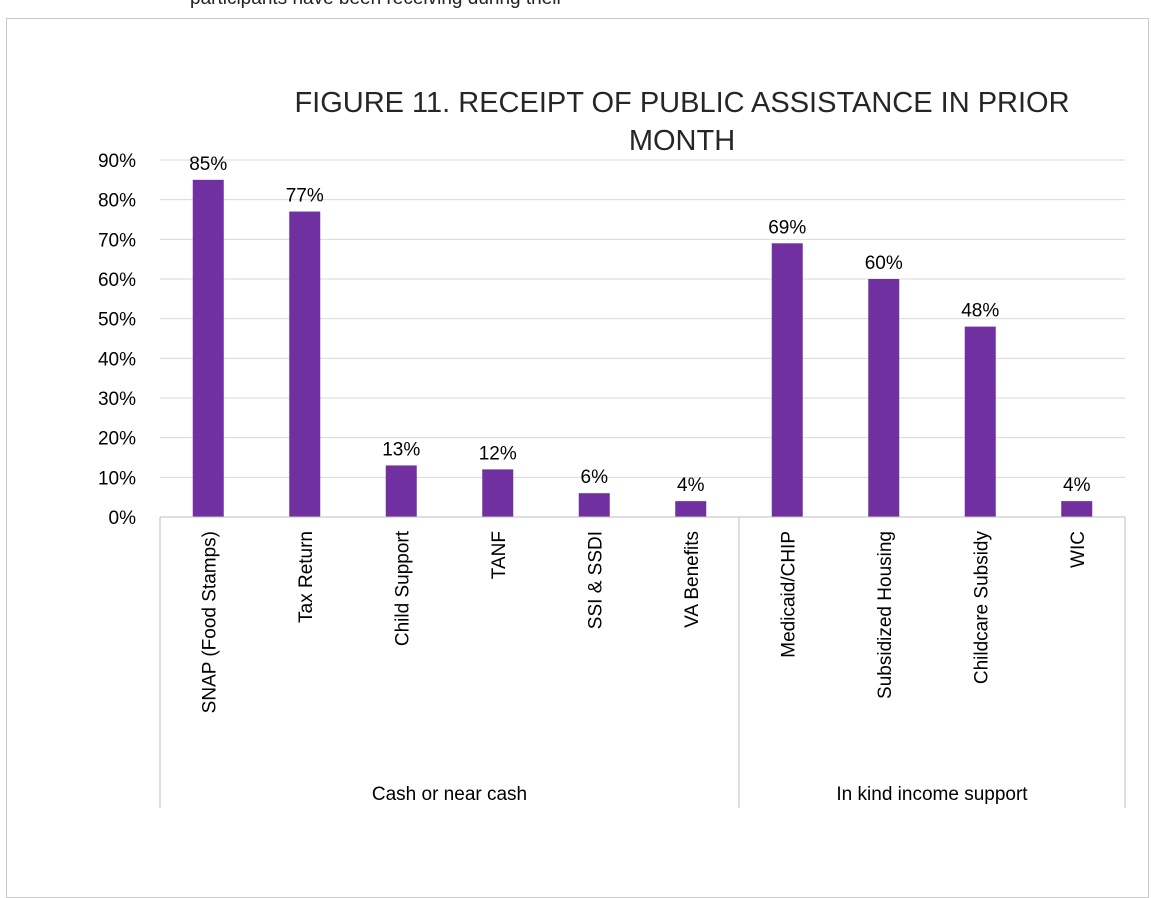 This screenshot has width=1151, height=898. Describe the element at coordinates (401, 449) in the screenshot. I see `data-label: 13%` at that location.